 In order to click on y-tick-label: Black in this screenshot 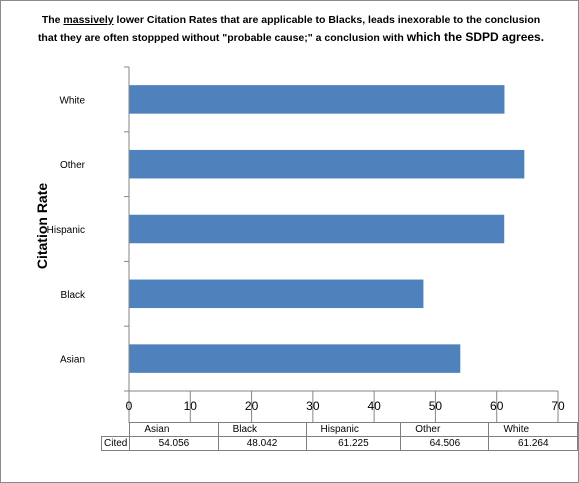, I will do `click(73, 295)`.